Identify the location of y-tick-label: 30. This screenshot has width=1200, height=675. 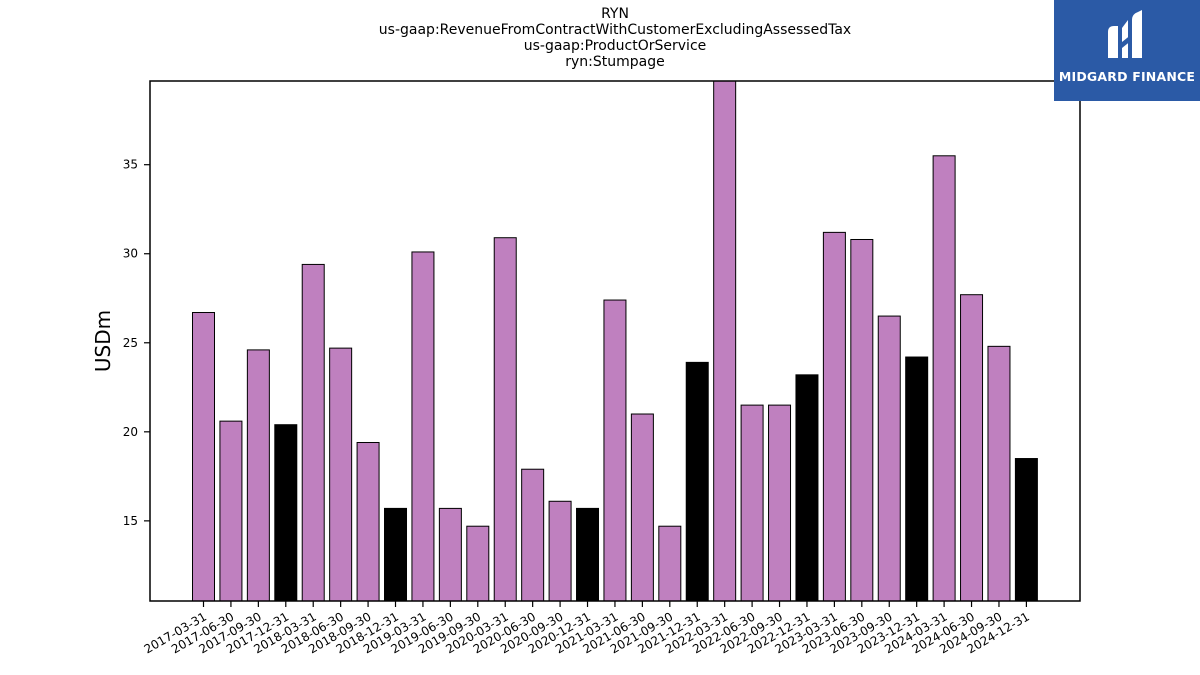
(130, 254).